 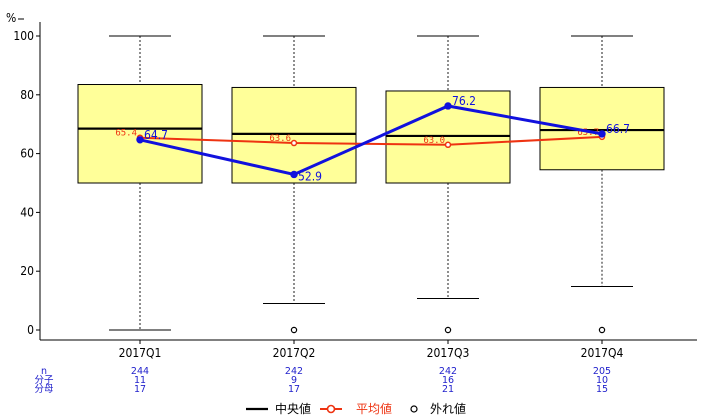 I want to click on series-line, so click(x=371, y=140).